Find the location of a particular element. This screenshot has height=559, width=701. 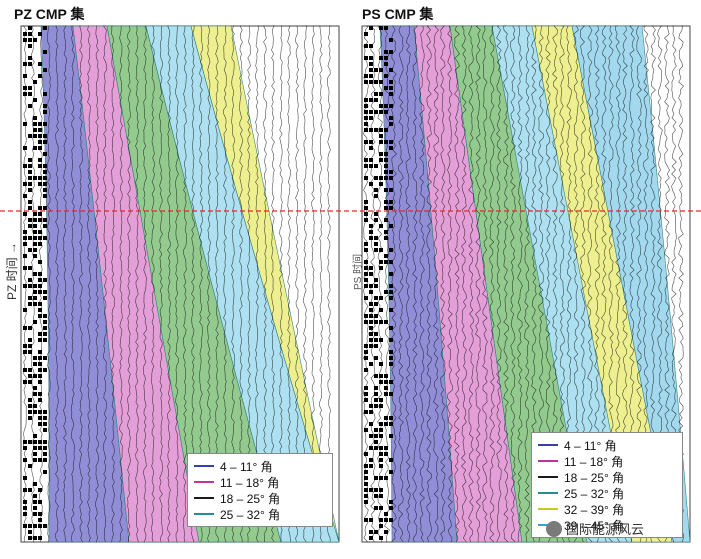

watermark-text: 国际能源风云 is located at coordinates (605, 529).